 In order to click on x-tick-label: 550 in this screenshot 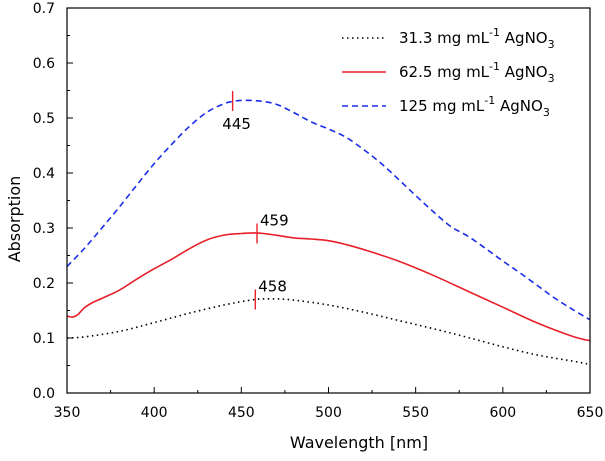, I will do `click(415, 413)`.